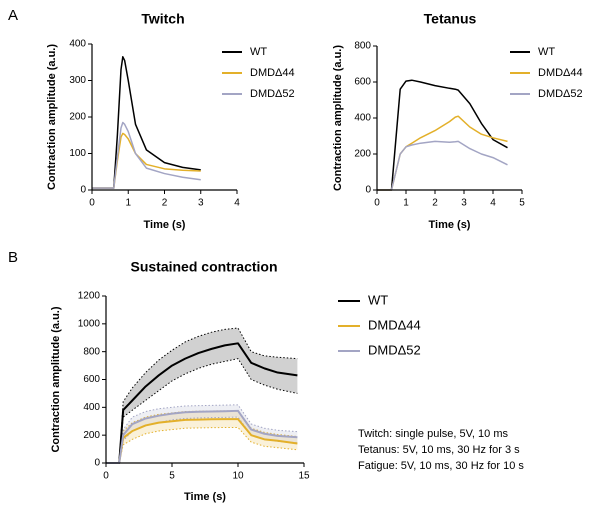  Describe the element at coordinates (441, 466) in the screenshot. I see `note: Fatigue: 5V, 10 ms, 30 Hz for 10 s` at that location.